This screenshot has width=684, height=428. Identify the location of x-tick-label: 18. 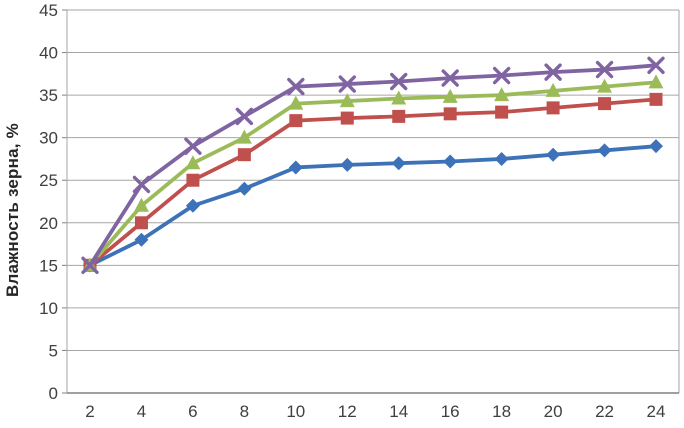
(501, 411).